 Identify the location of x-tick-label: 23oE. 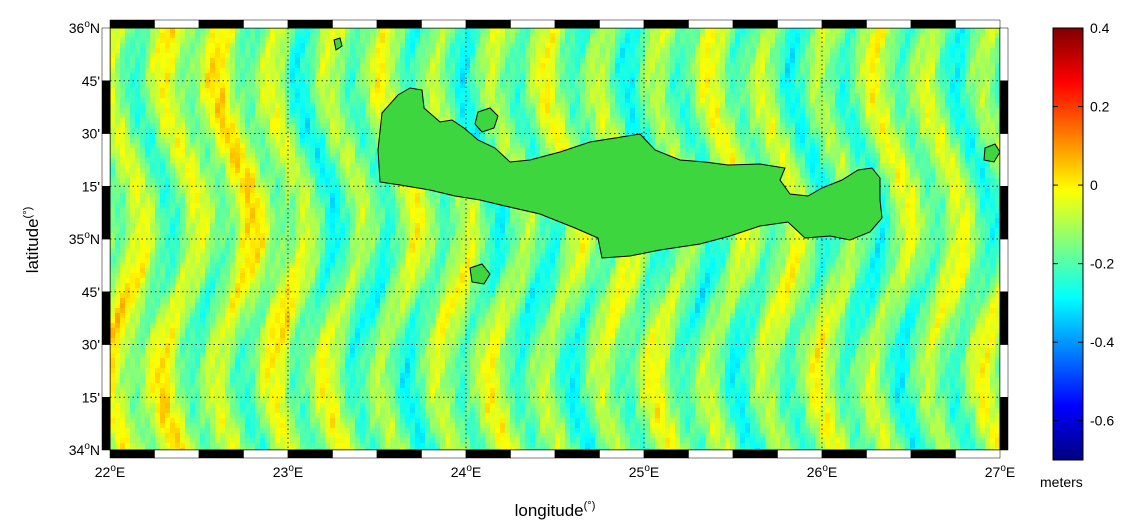
(288, 471).